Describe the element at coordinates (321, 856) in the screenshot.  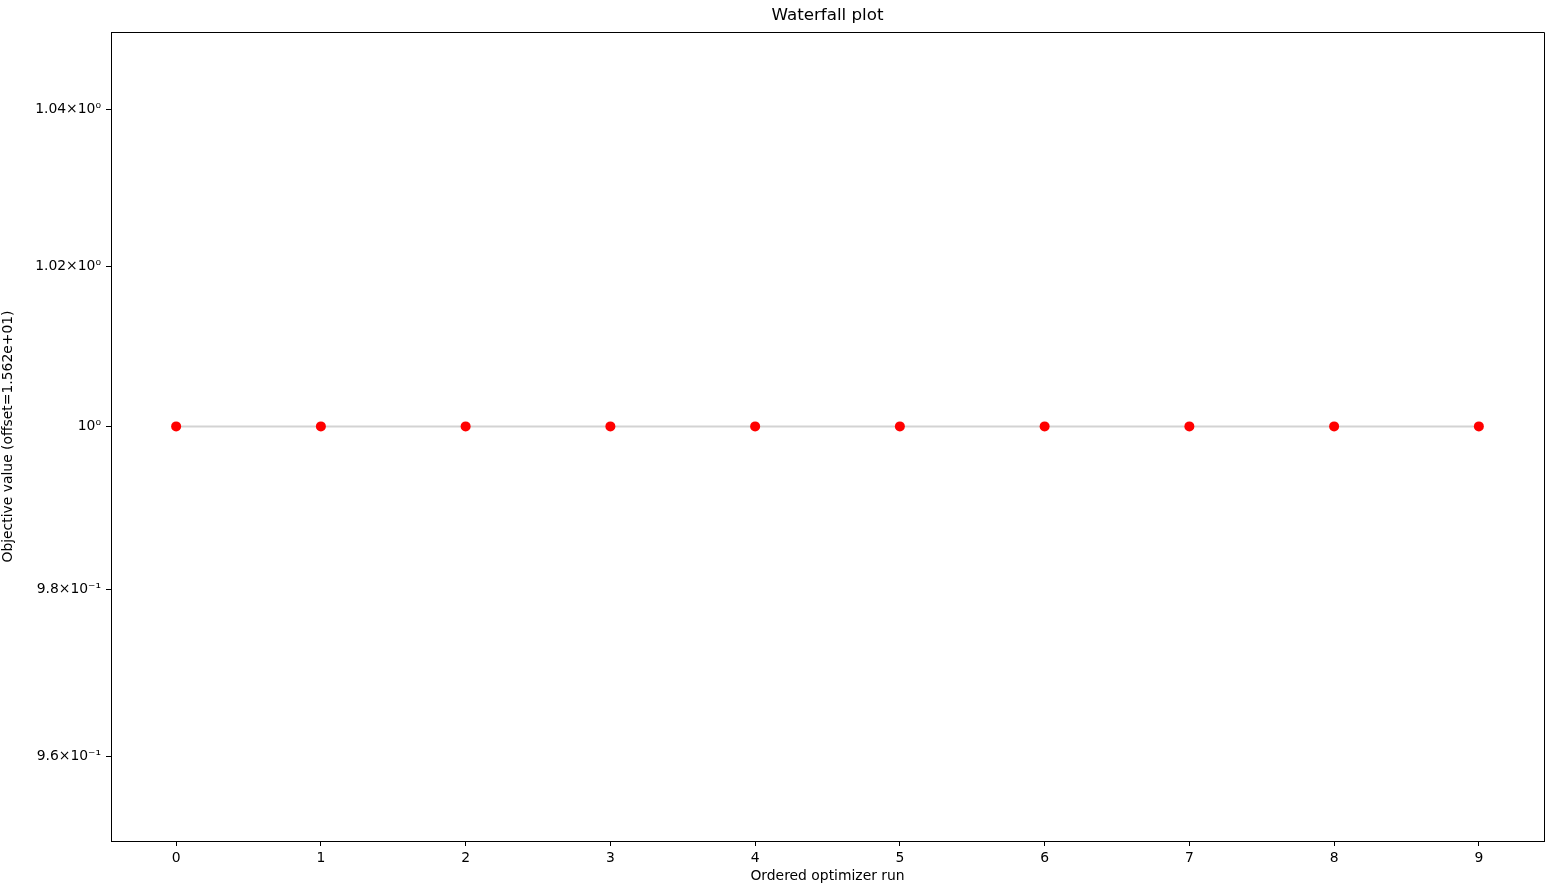
I see `x-tick-label: 1` at that location.